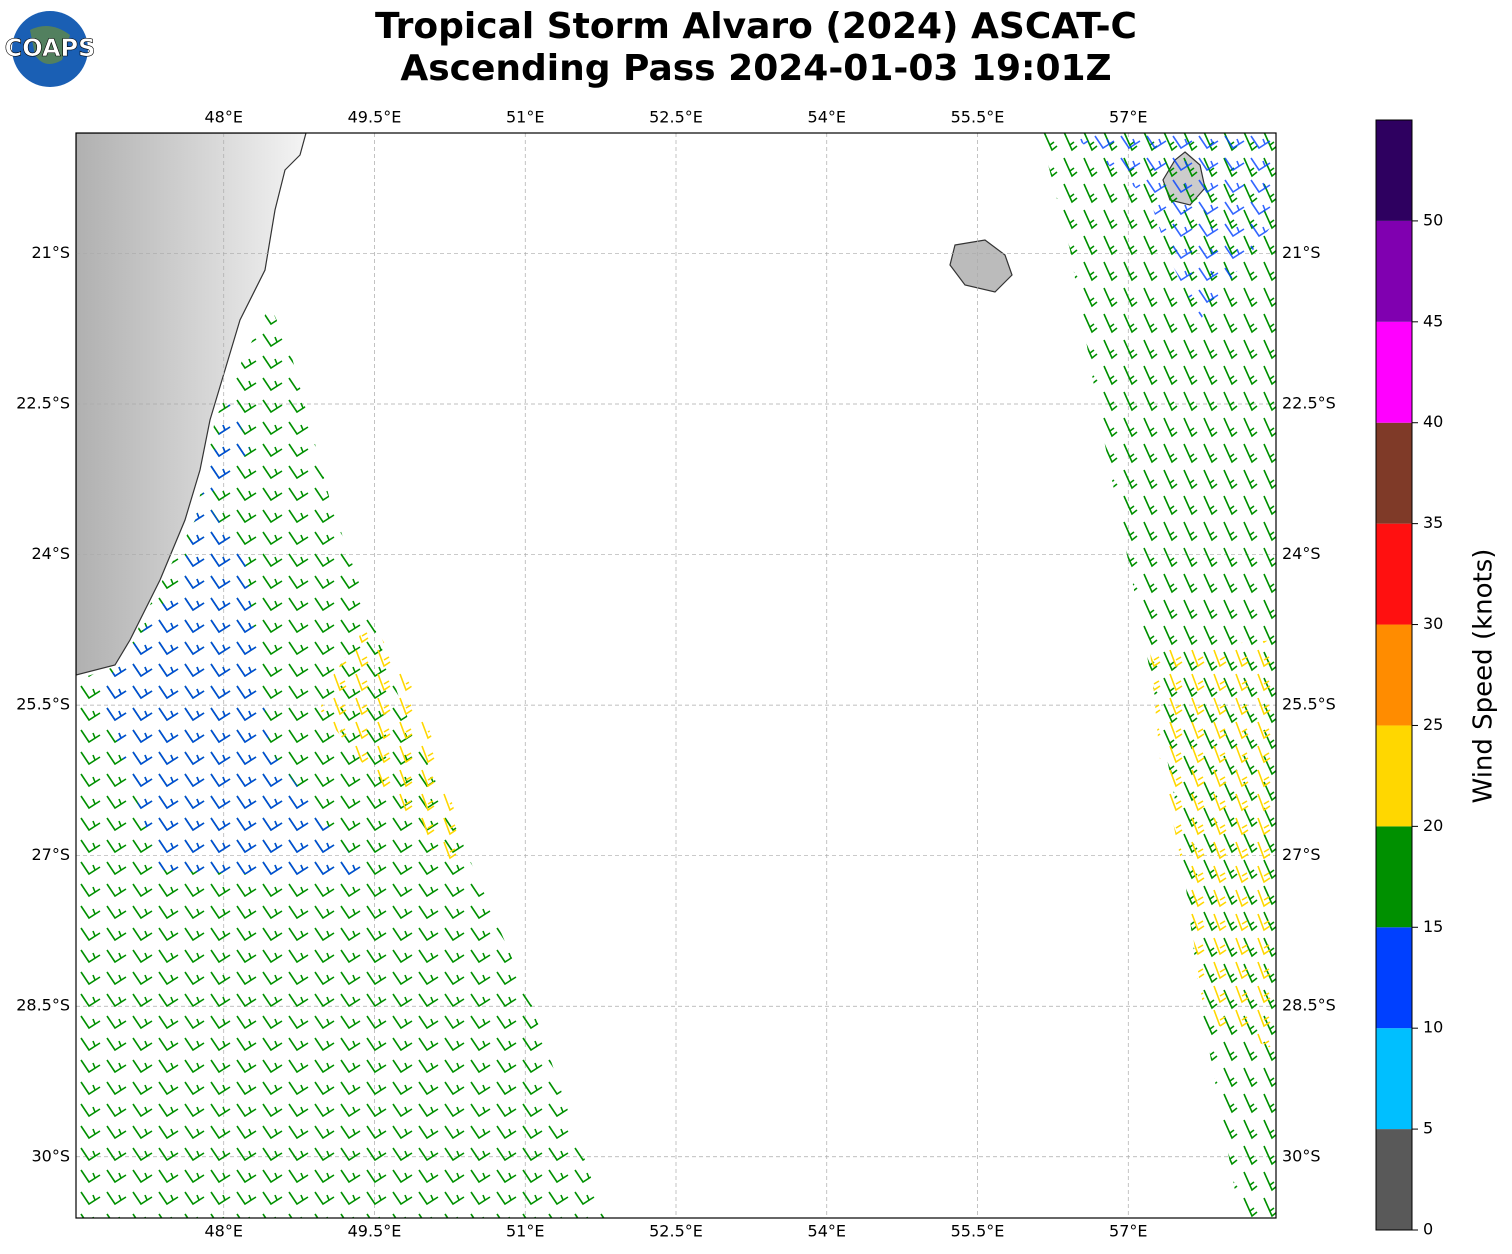 This screenshot has width=1512, height=1254. Describe the element at coordinates (981, 266) in the screenshot. I see `reunion` at that location.